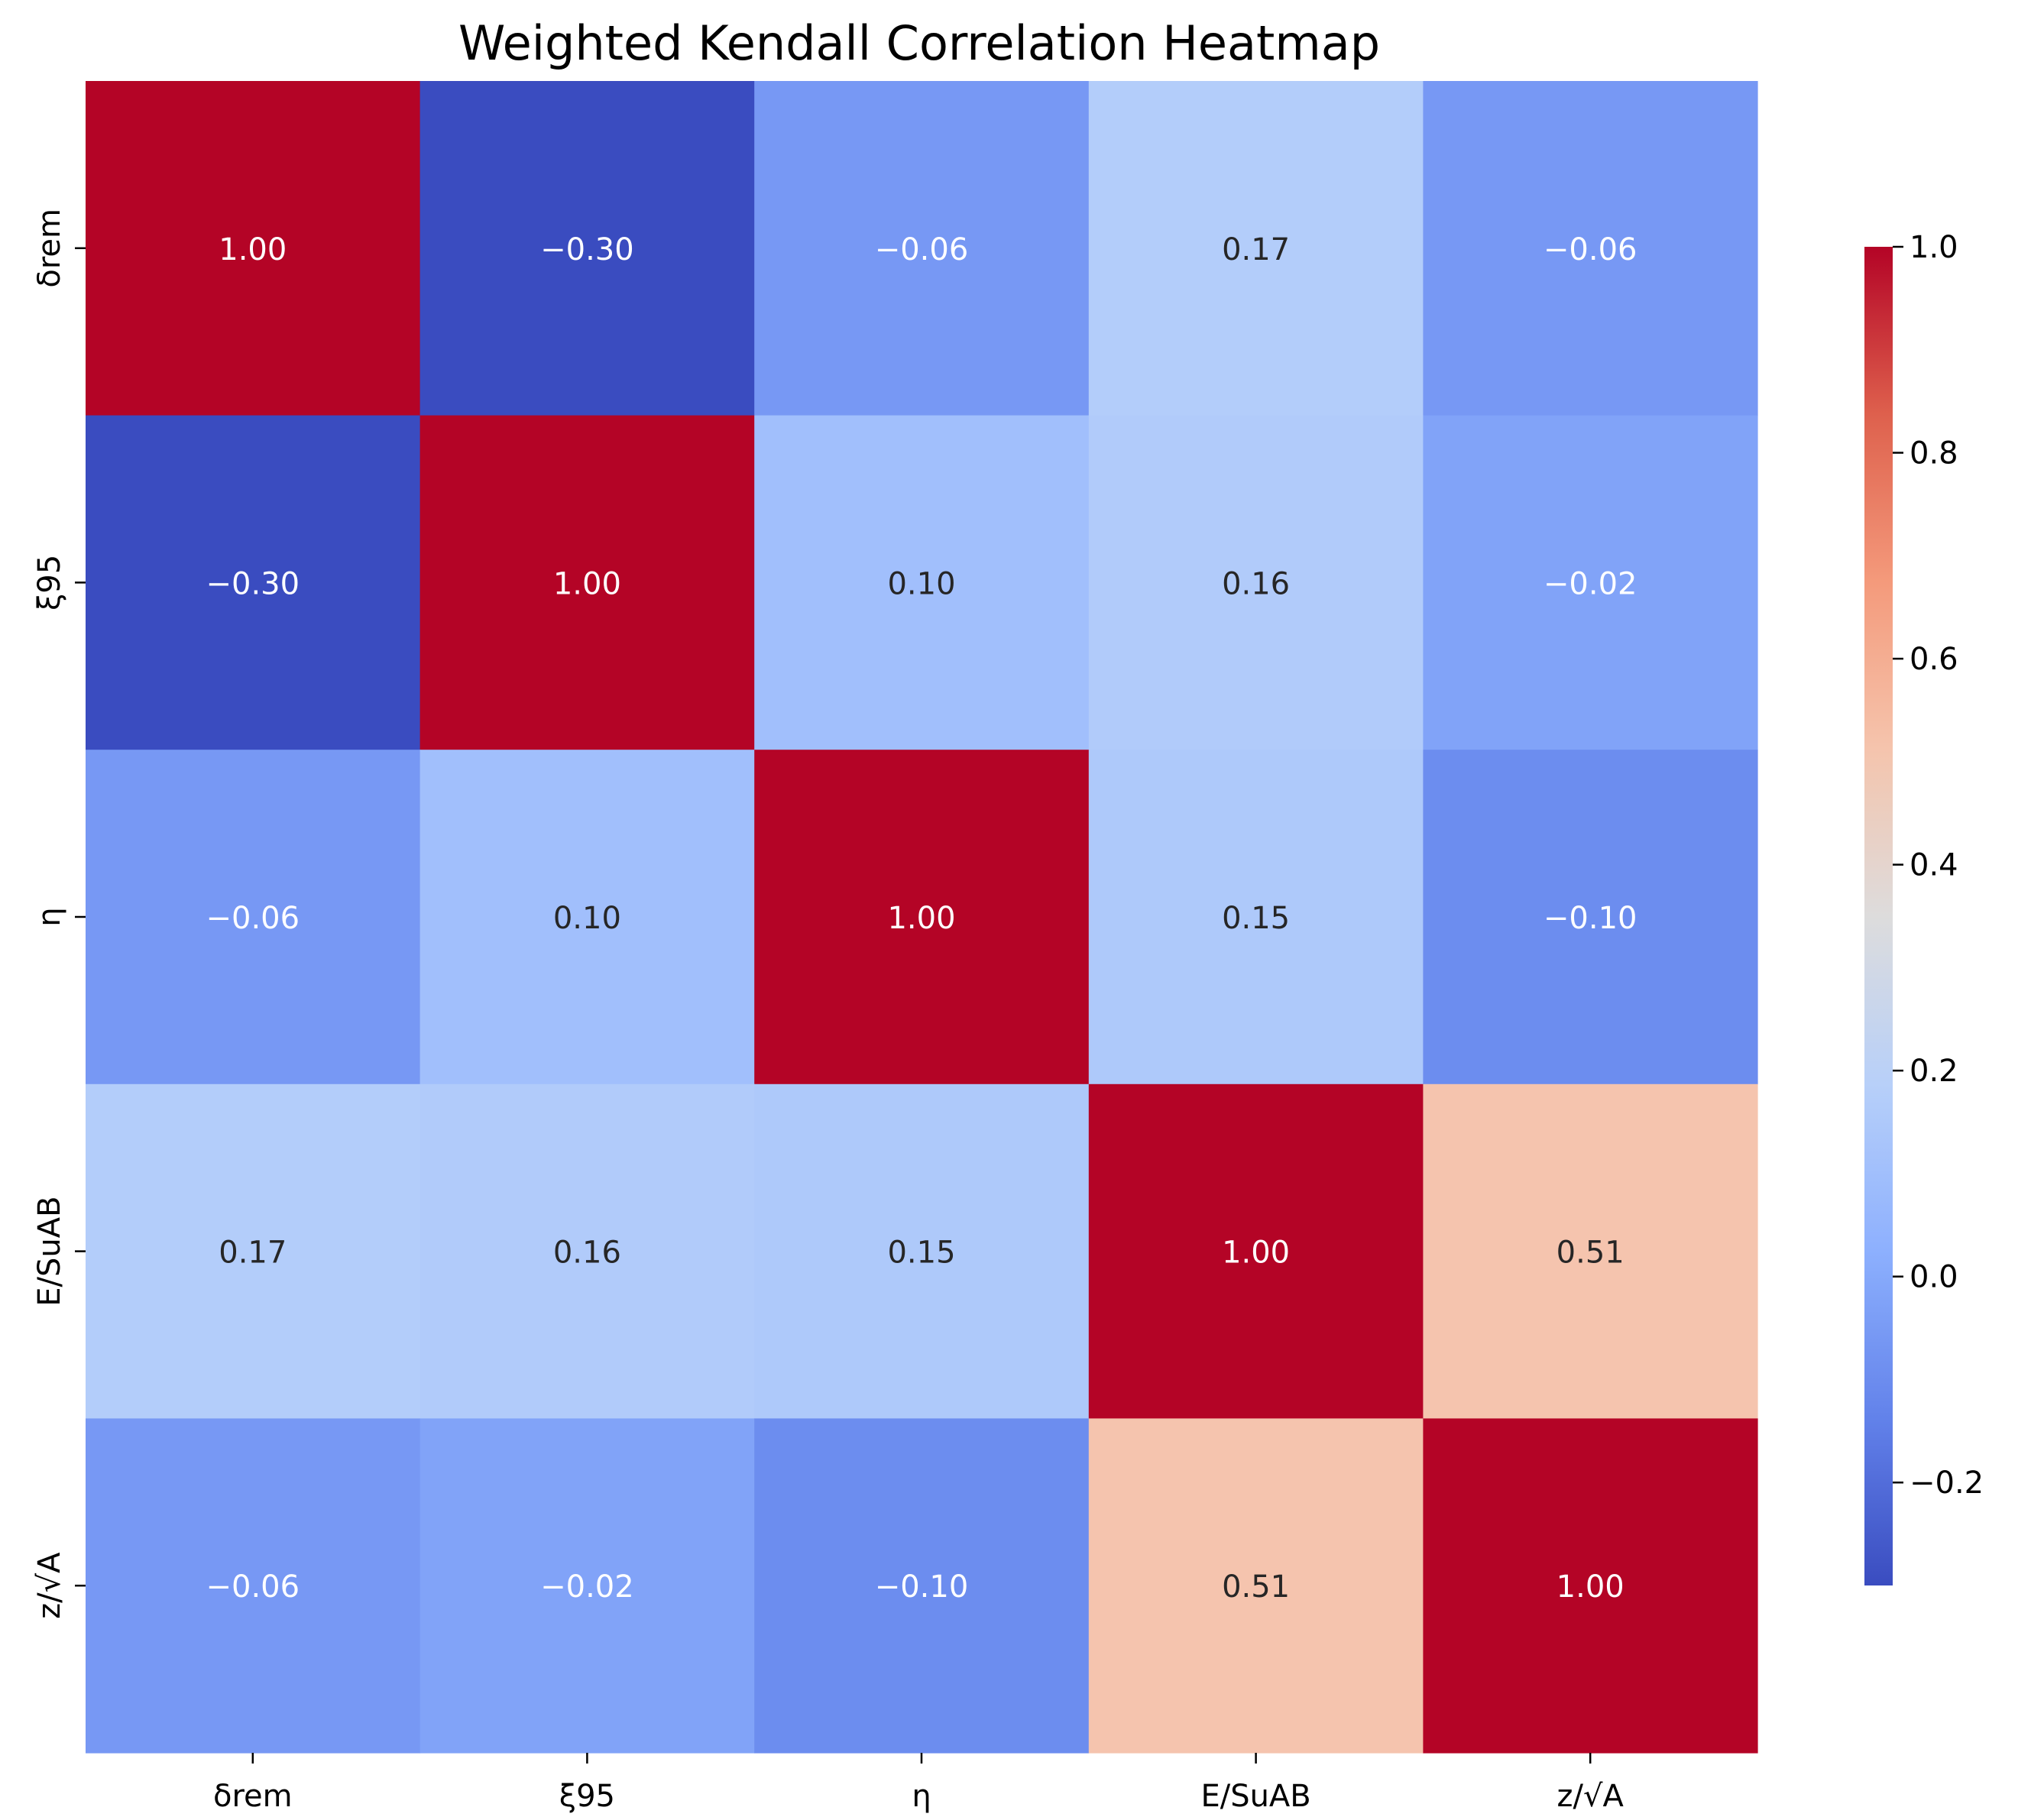  Describe the element at coordinates (587, 1797) in the screenshot. I see `x-tick-label: ξ95` at that location.